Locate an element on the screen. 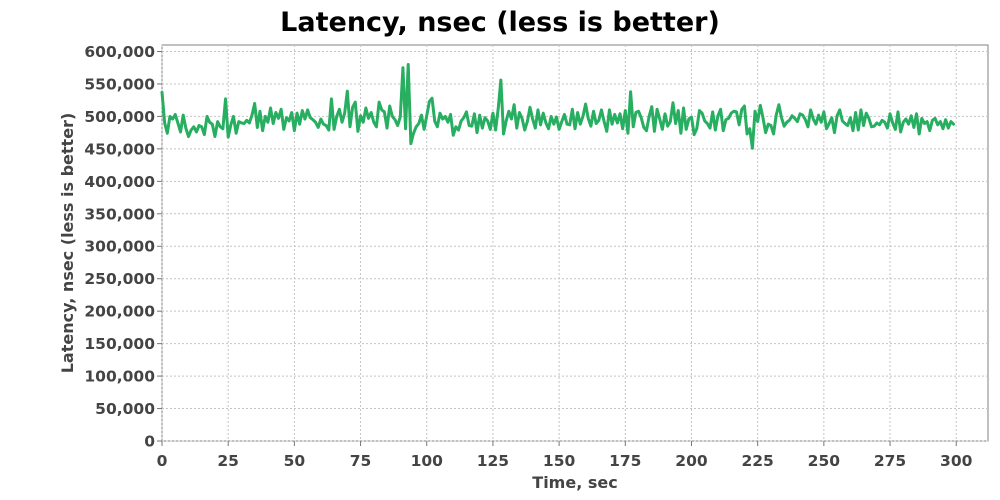 This screenshot has height=500, width=1000. y-tick-label: 550,000 is located at coordinates (119, 84).